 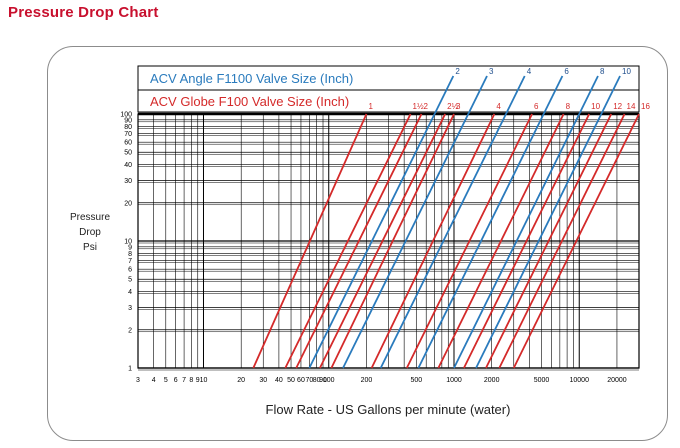 I want to click on x-tick-label: 200, so click(x=367, y=380).